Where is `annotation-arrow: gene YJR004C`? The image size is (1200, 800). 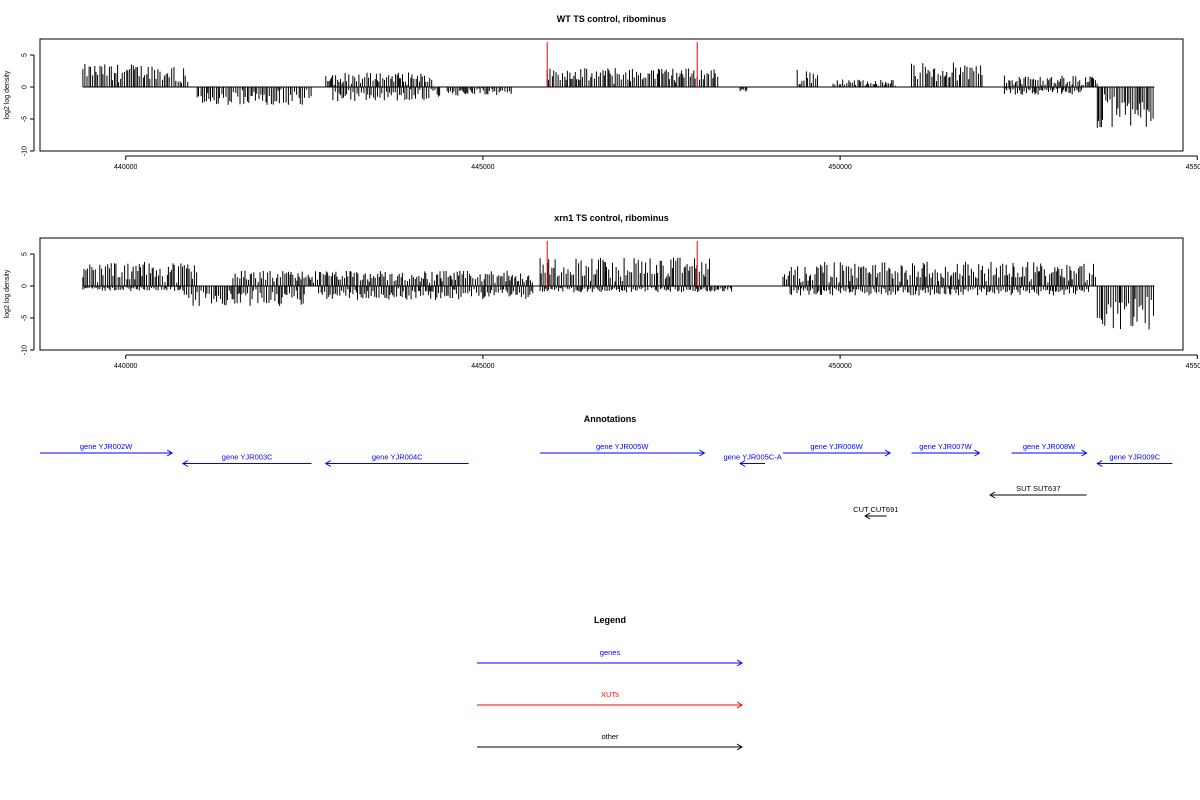 annotation-arrow: gene YJR004C is located at coordinates (396, 460).